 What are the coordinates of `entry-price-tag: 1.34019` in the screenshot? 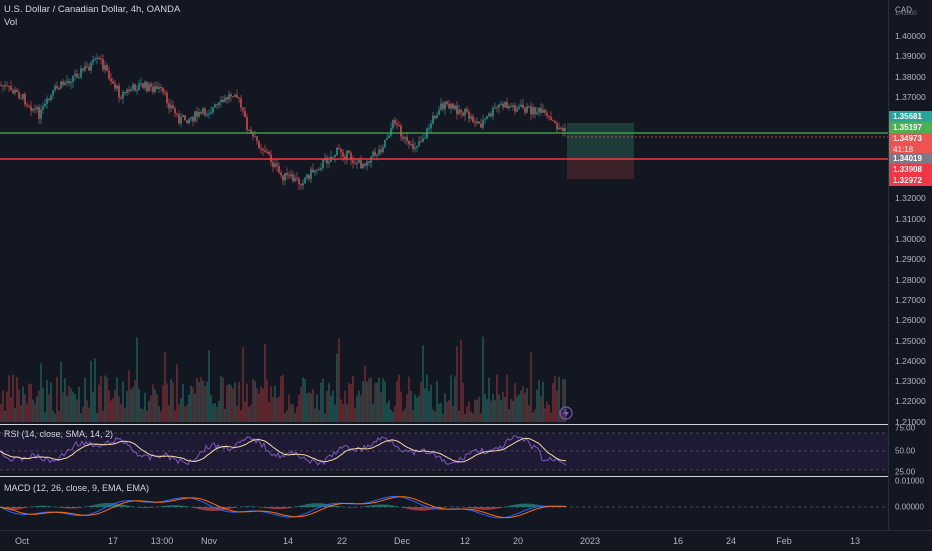 It's located at (910, 158).